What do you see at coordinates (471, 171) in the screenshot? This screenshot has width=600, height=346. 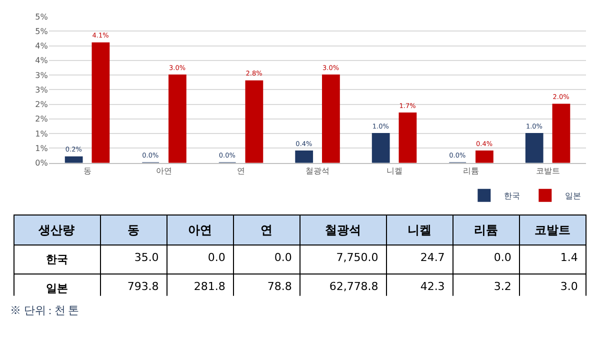 I see `x-tick-label: 리튬` at bounding box center [471, 171].